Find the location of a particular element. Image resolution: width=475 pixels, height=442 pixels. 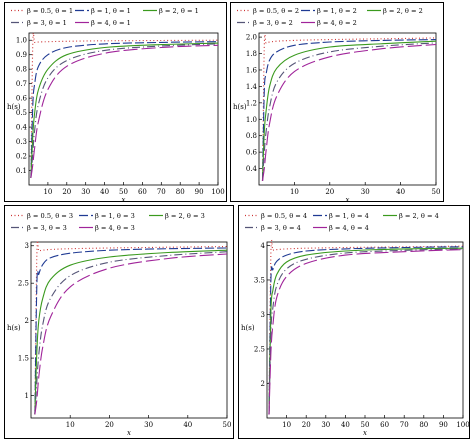

chart1-x-tick-label: 50 is located at coordinates (123, 192).